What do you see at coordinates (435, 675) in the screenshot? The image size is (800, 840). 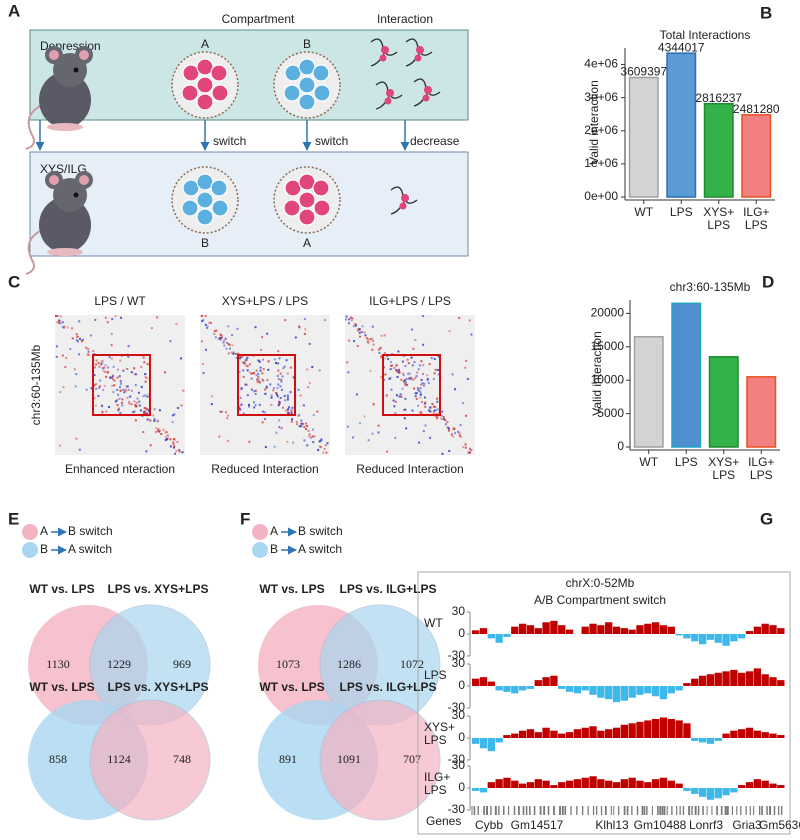 I see `track-name: LPS` at bounding box center [435, 675].